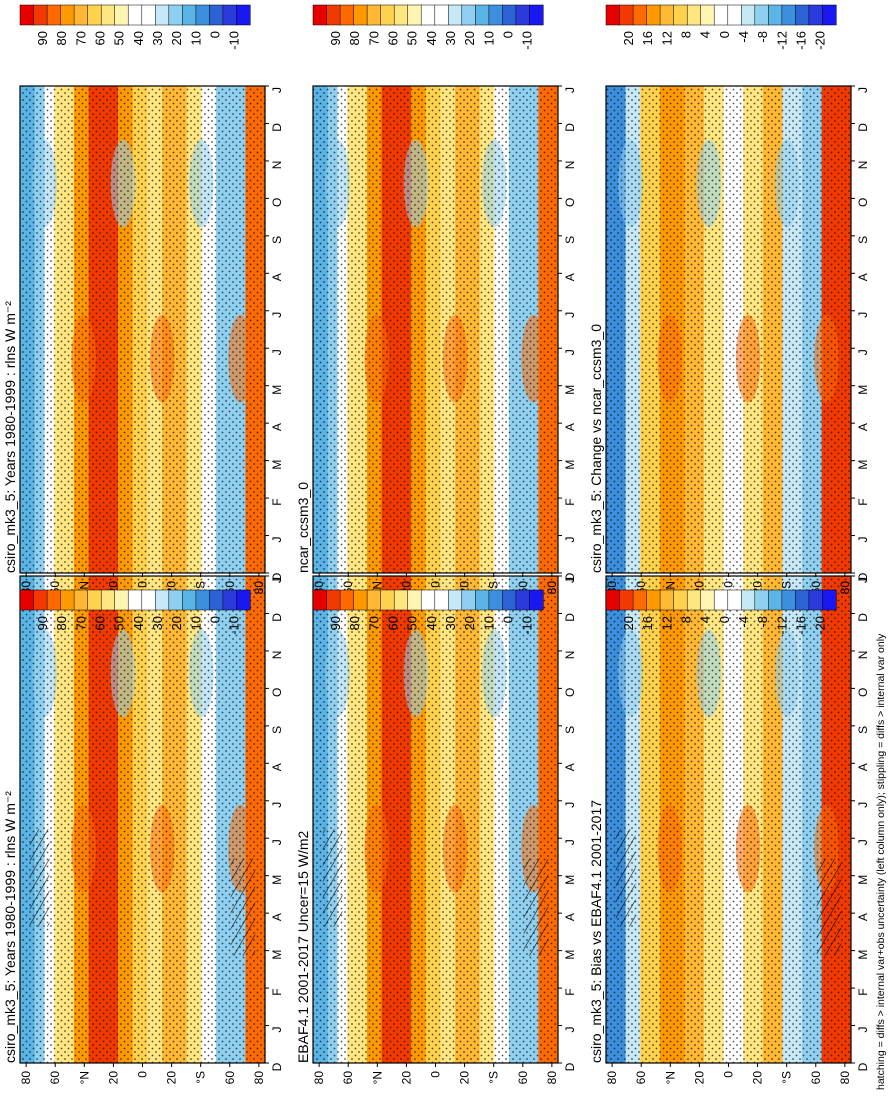 This screenshot has width=894, height=1100. What do you see at coordinates (686, 619) in the screenshot?
I see `colorbar-label: 8` at bounding box center [686, 619].